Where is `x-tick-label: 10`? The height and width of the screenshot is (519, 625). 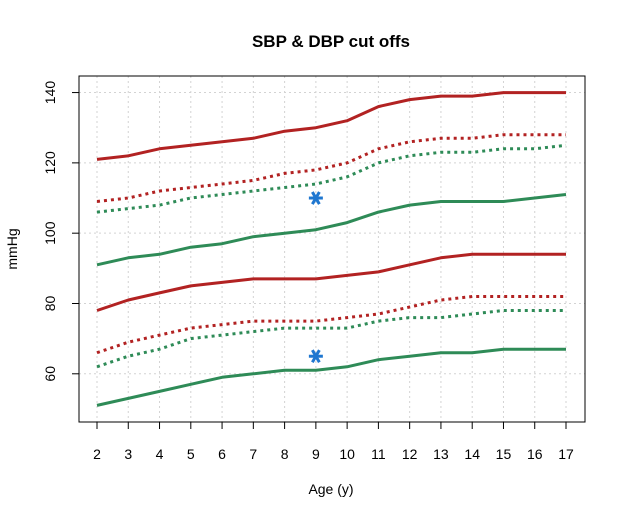
x-tick-label: 10 is located at coordinates (347, 454).